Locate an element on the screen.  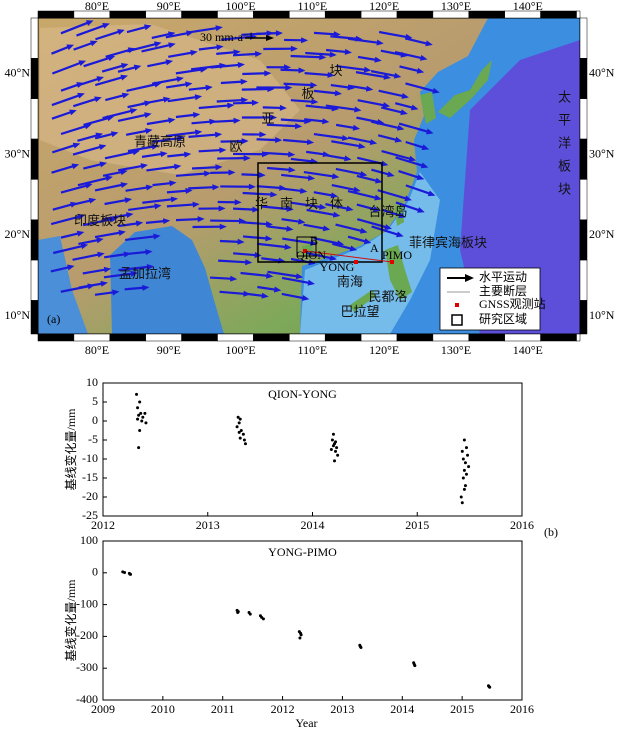
baseline is located at coordinates (349, 256).